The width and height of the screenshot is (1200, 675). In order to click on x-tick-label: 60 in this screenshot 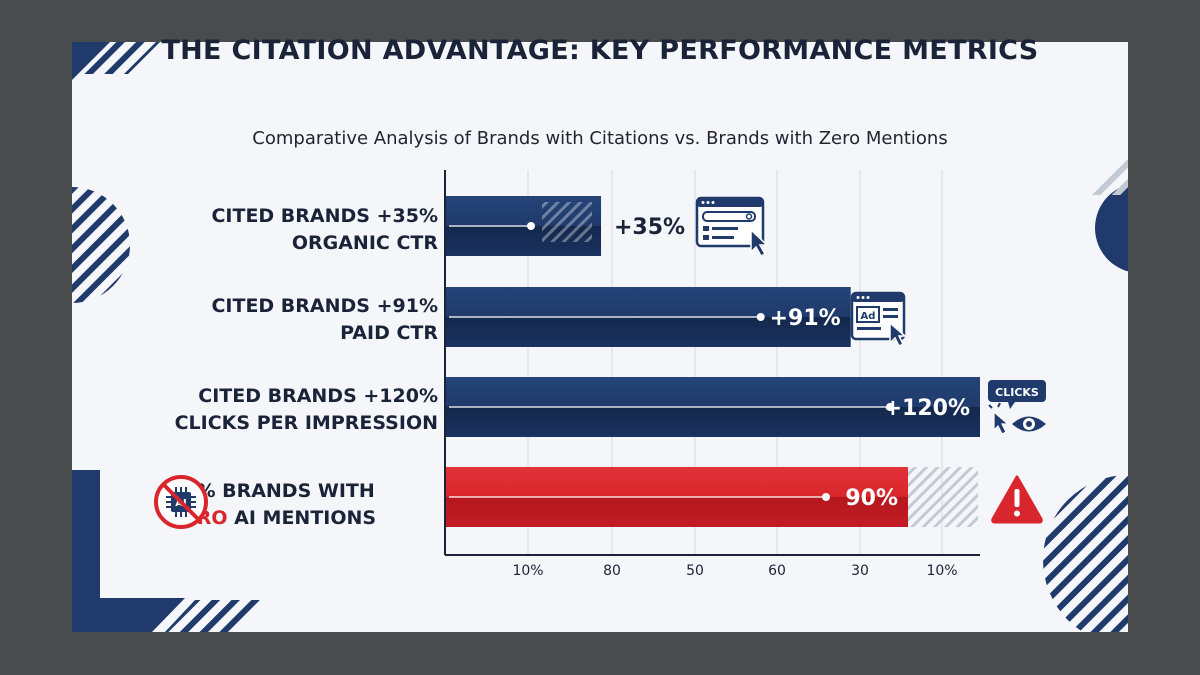, I will do `click(777, 571)`.